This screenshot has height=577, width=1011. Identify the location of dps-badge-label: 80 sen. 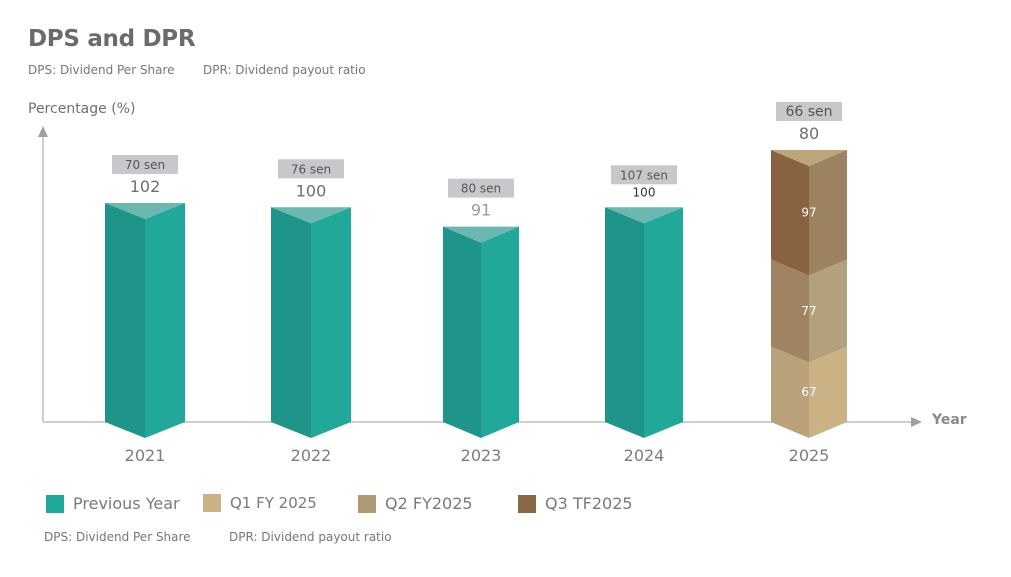
(481, 189).